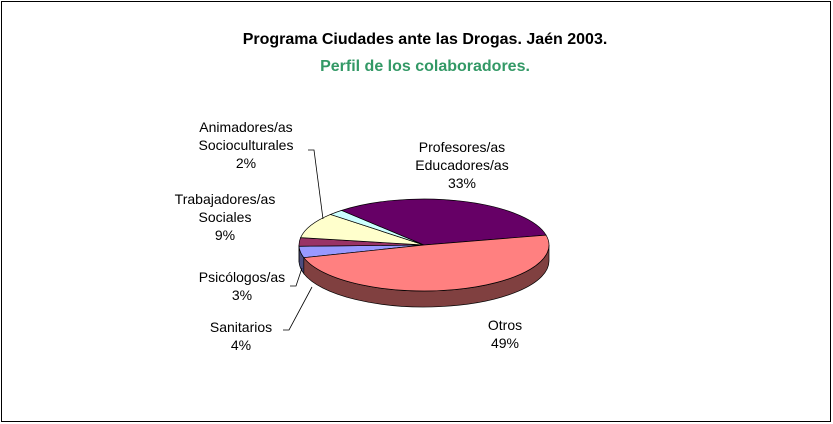 This screenshot has width=833, height=424. I want to click on value-label: 2%, so click(246, 163).